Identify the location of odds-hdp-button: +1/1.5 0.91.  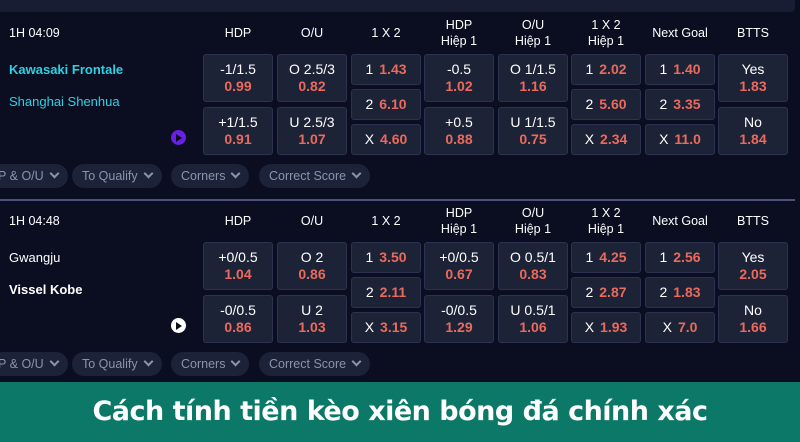
(238, 131).